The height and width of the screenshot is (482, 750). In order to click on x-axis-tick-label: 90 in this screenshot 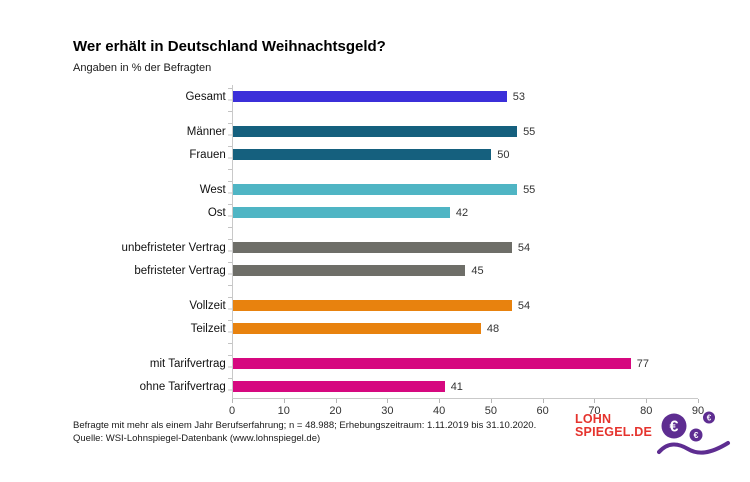, I will do `click(698, 411)`.